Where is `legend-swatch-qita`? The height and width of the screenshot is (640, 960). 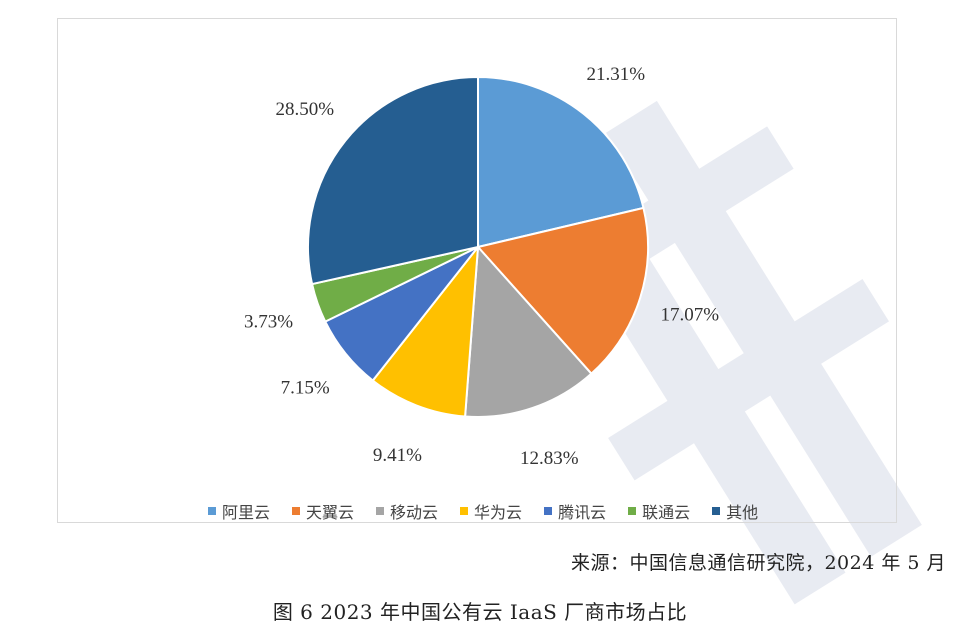 legend-swatch-qita is located at coordinates (716, 511).